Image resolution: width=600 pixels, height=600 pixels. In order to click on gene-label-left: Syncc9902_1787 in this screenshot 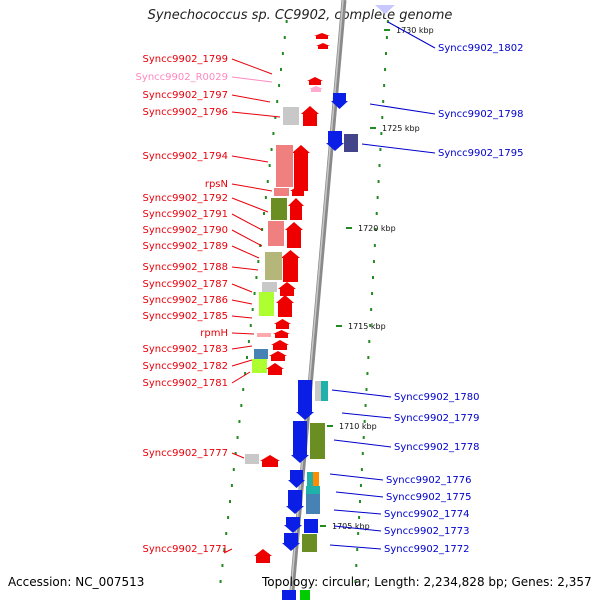, I will do `click(186, 284)`.